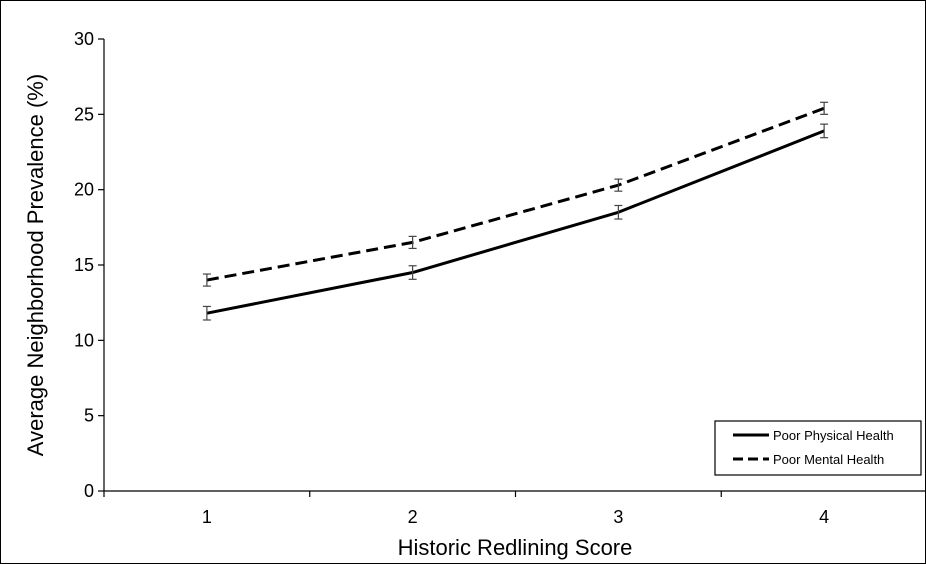  I want to click on y-axis-title: Average Neighborhood Prevalence (%), so click(35, 265).